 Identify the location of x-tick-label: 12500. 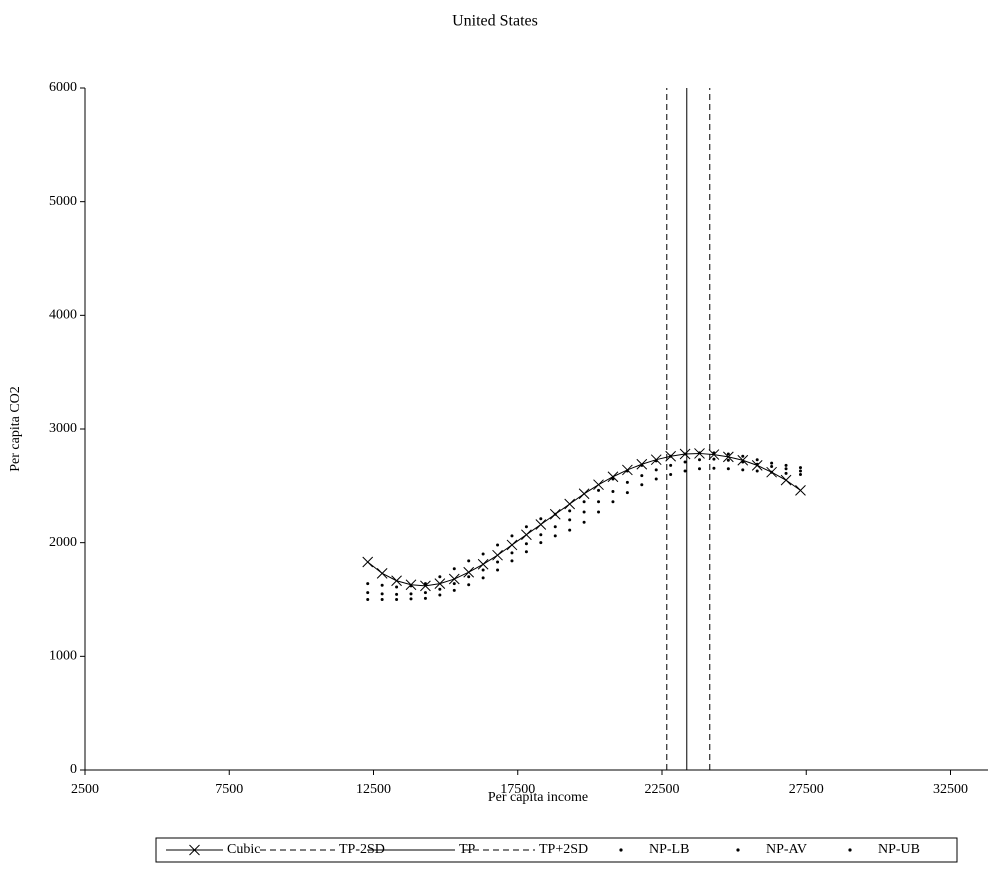
(373, 789).